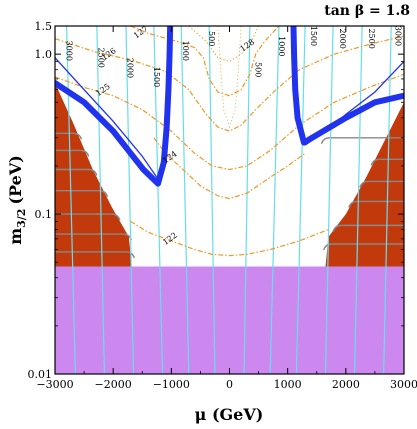 The width and height of the screenshot is (417, 429). Describe the element at coordinates (113, 384) in the screenshot. I see `x-tick-label: −2000` at that location.